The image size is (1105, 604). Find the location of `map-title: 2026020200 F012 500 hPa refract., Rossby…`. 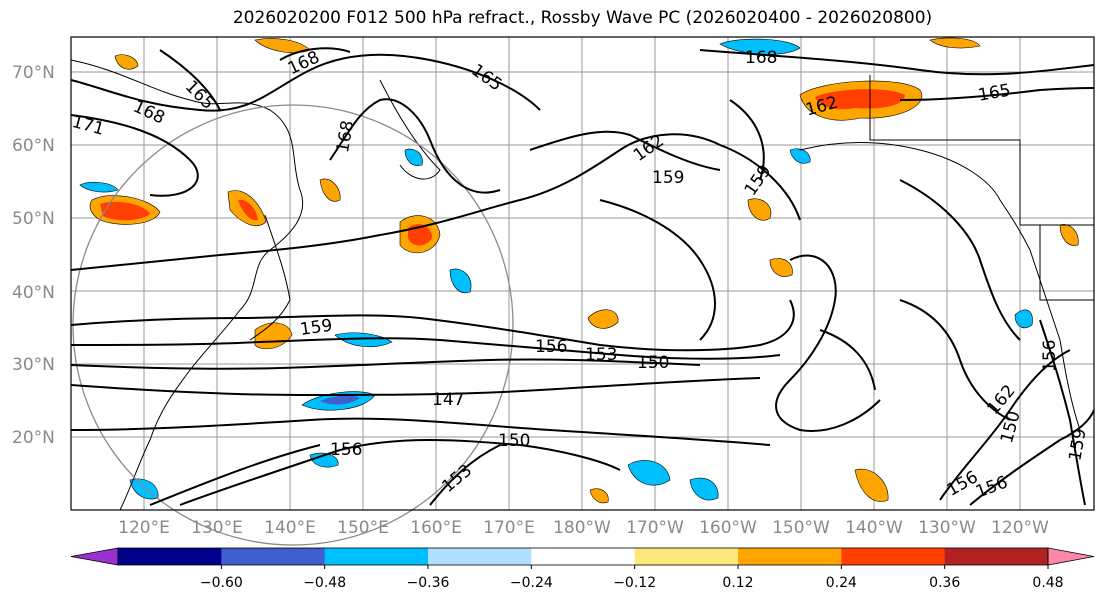

map-title: 2026020200 F012 500 hPa refract., Rossby… is located at coordinates (582, 18).